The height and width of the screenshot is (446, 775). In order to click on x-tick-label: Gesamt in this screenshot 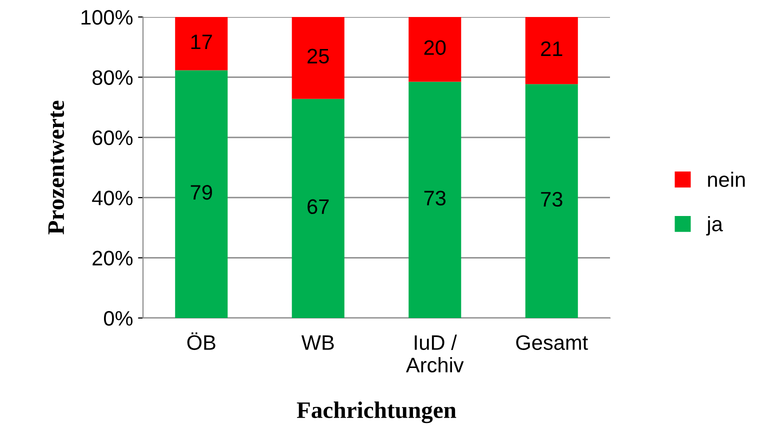, I will do `click(552, 342)`.